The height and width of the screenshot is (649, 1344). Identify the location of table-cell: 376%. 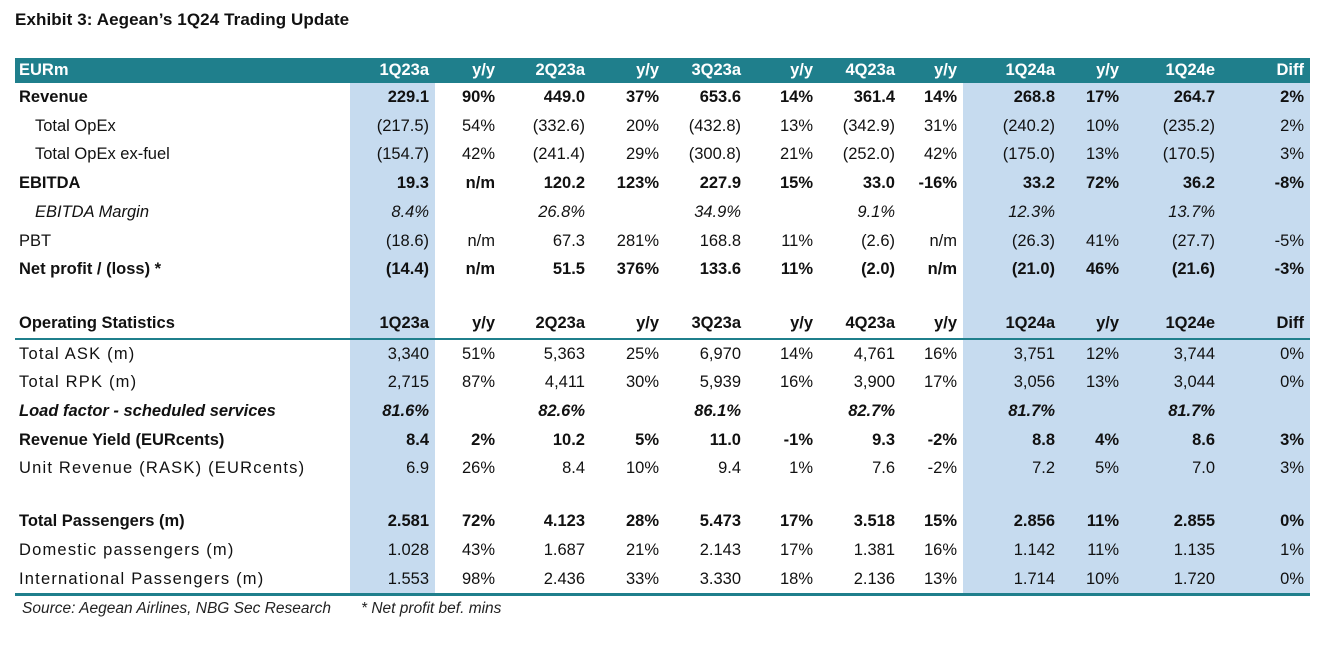
(637, 269).